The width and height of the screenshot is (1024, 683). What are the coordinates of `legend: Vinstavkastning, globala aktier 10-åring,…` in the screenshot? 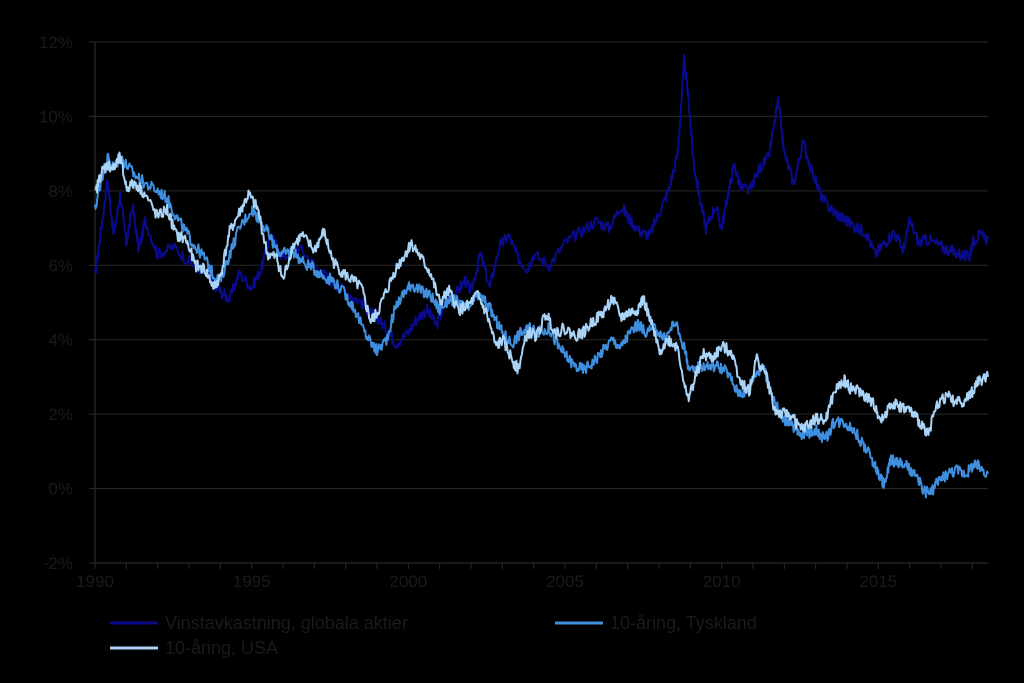 It's located at (433, 635).